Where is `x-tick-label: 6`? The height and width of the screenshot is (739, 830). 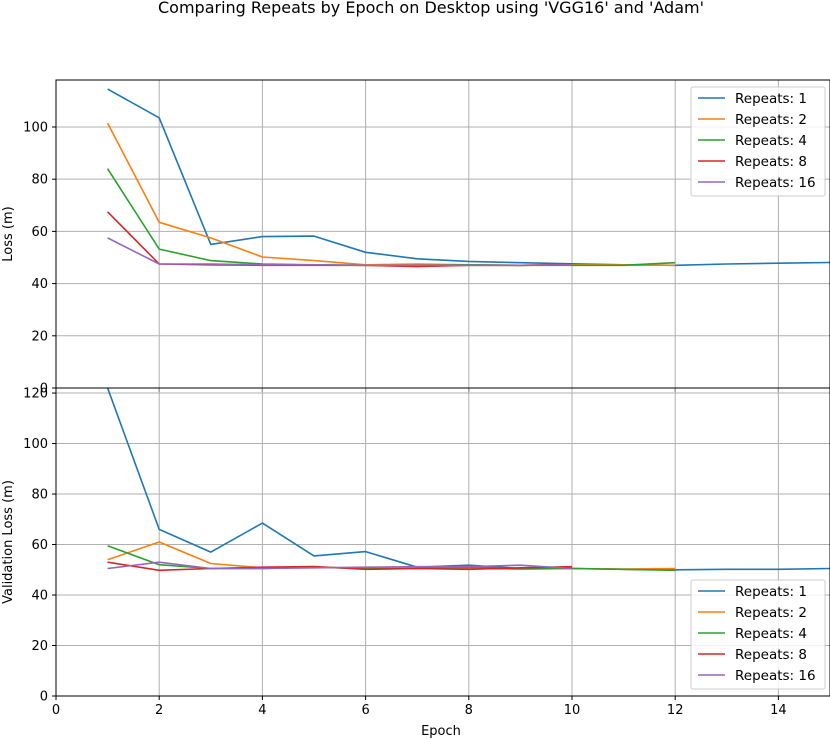 x-tick-label: 6 is located at coordinates (365, 710).